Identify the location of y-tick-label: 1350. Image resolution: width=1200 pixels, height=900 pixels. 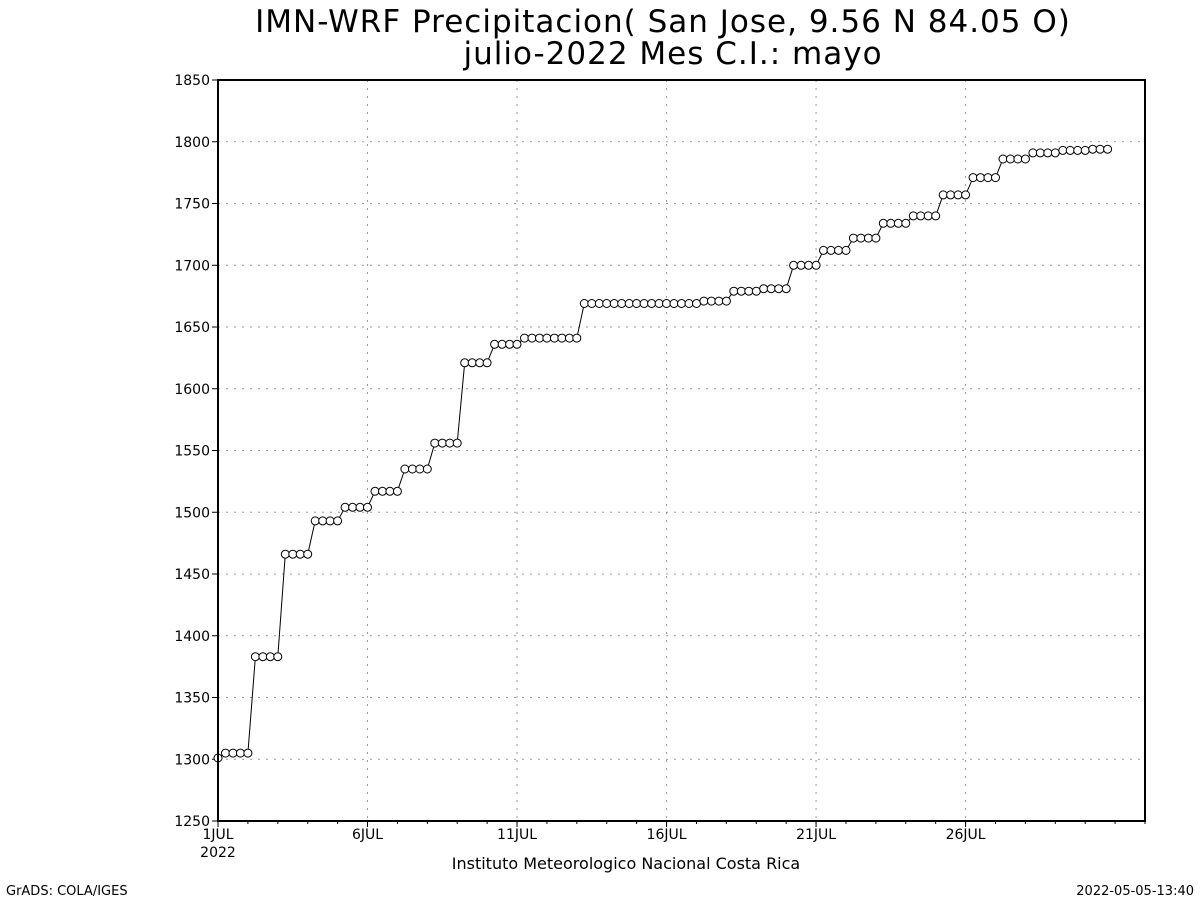
(192, 699).